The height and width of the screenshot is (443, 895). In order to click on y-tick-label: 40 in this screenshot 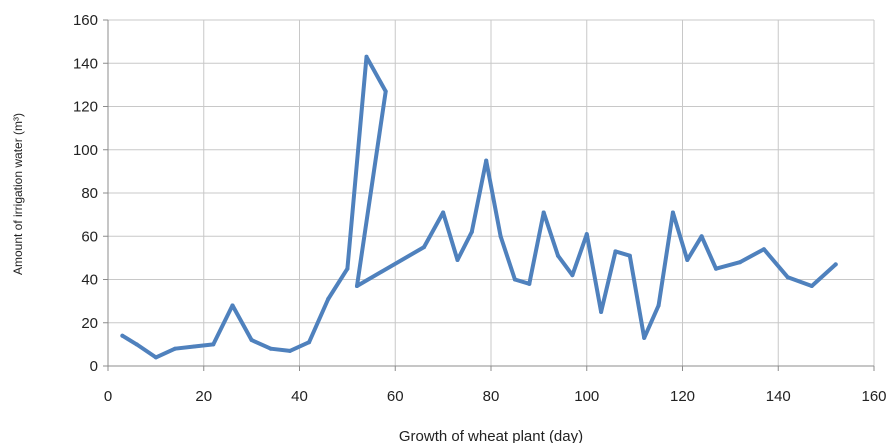, I will do `click(89, 280)`.